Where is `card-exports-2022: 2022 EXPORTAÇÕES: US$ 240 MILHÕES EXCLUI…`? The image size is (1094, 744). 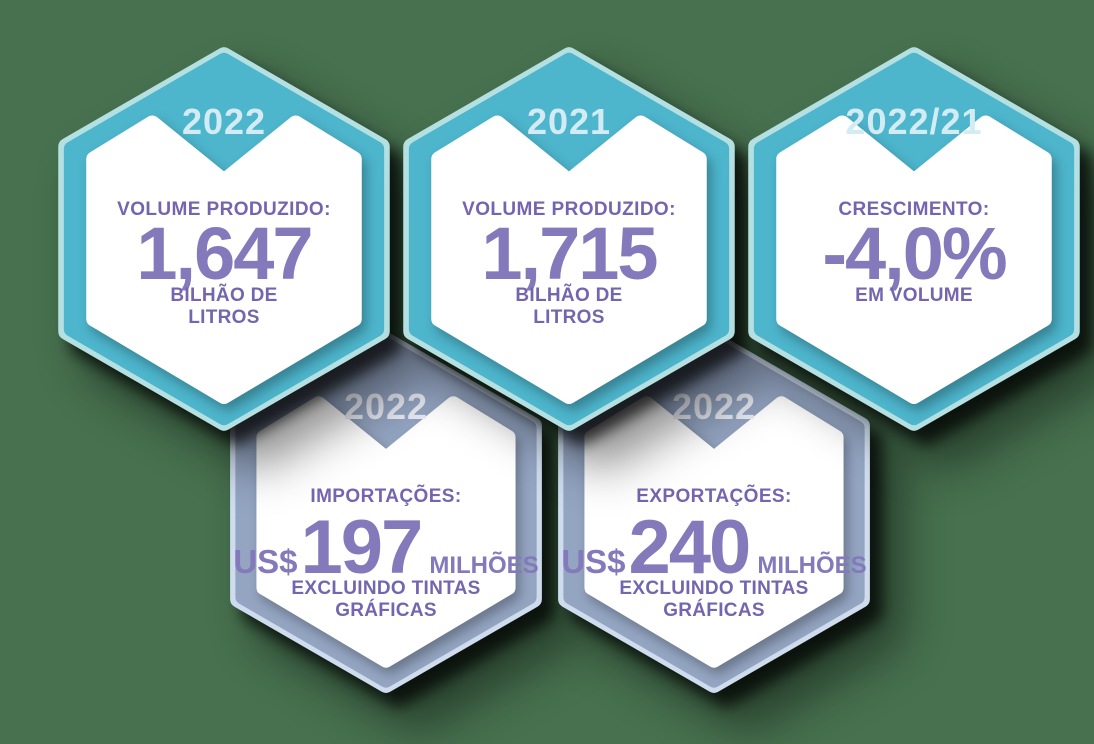 card-exports-2022: 2022 EXPORTAÇÕES: US$ 240 MILHÕES EXCLUI… is located at coordinates (714, 512).